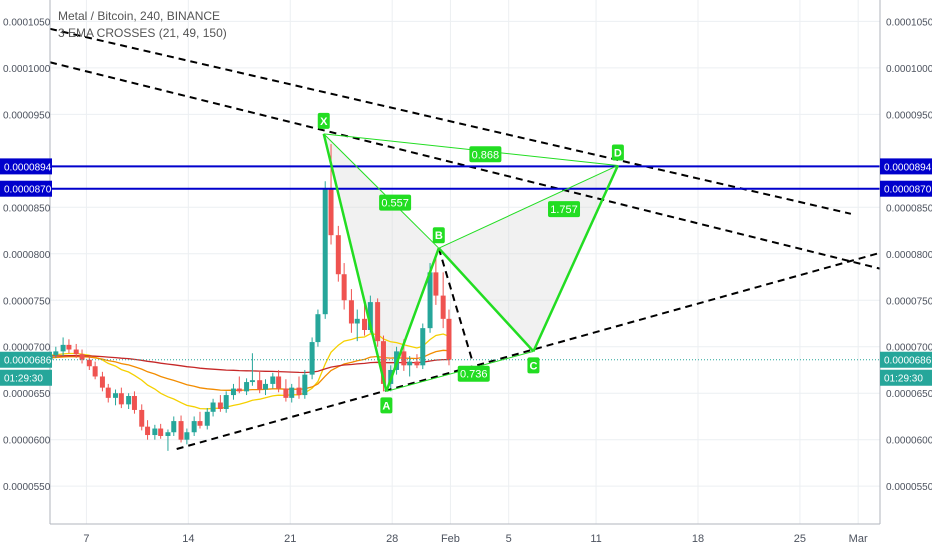 The width and height of the screenshot is (932, 550). What do you see at coordinates (139, 16) in the screenshot?
I see `legend-title: Metal / Bitcoin, 240, BINANCE` at bounding box center [139, 16].